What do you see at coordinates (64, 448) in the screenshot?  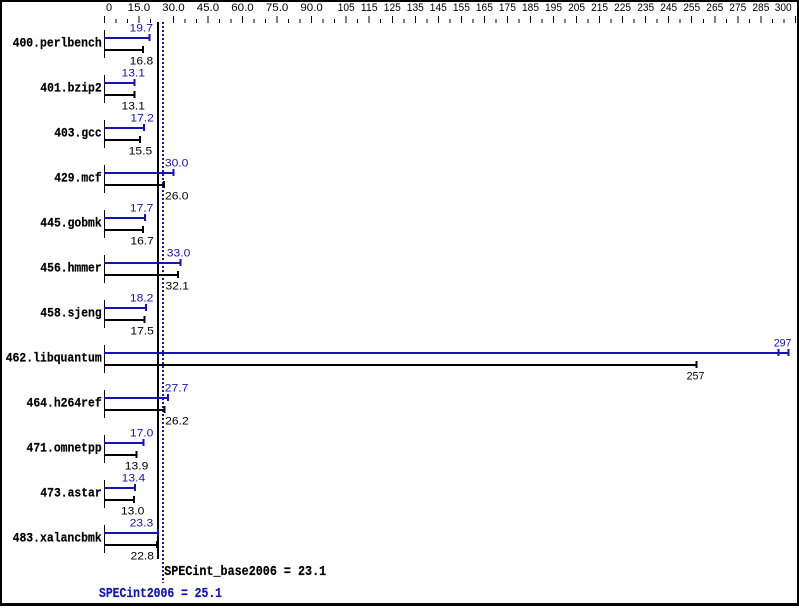 I see `svg-text: 471.omnetpp` at bounding box center [64, 448].